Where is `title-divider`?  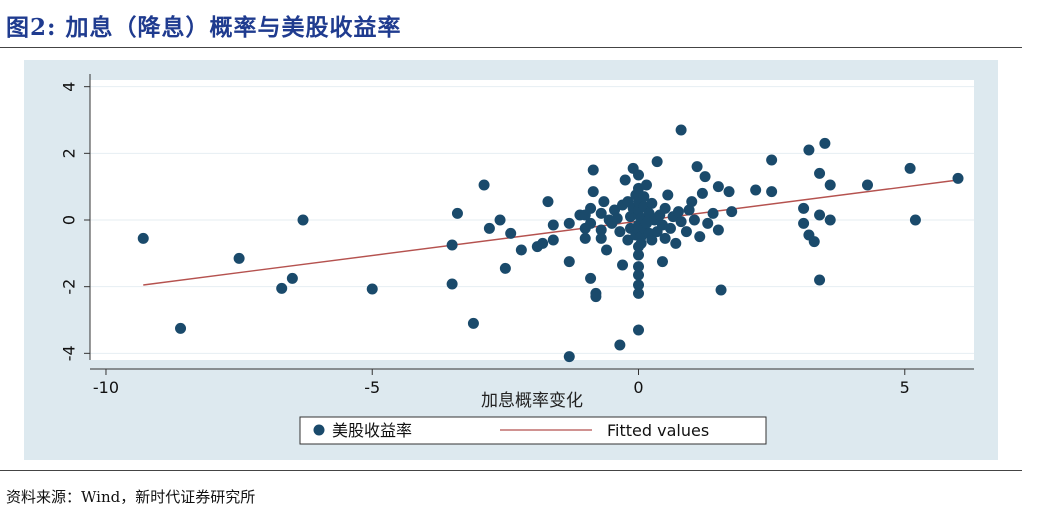 title-divider is located at coordinates (511, 47).